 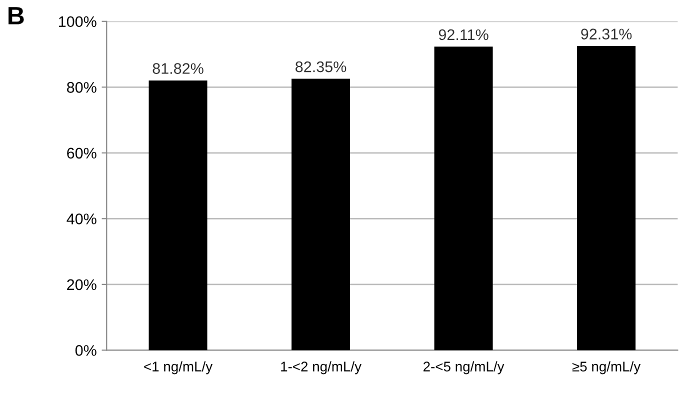 I want to click on y-tick-label: 100%, so click(x=77, y=22).